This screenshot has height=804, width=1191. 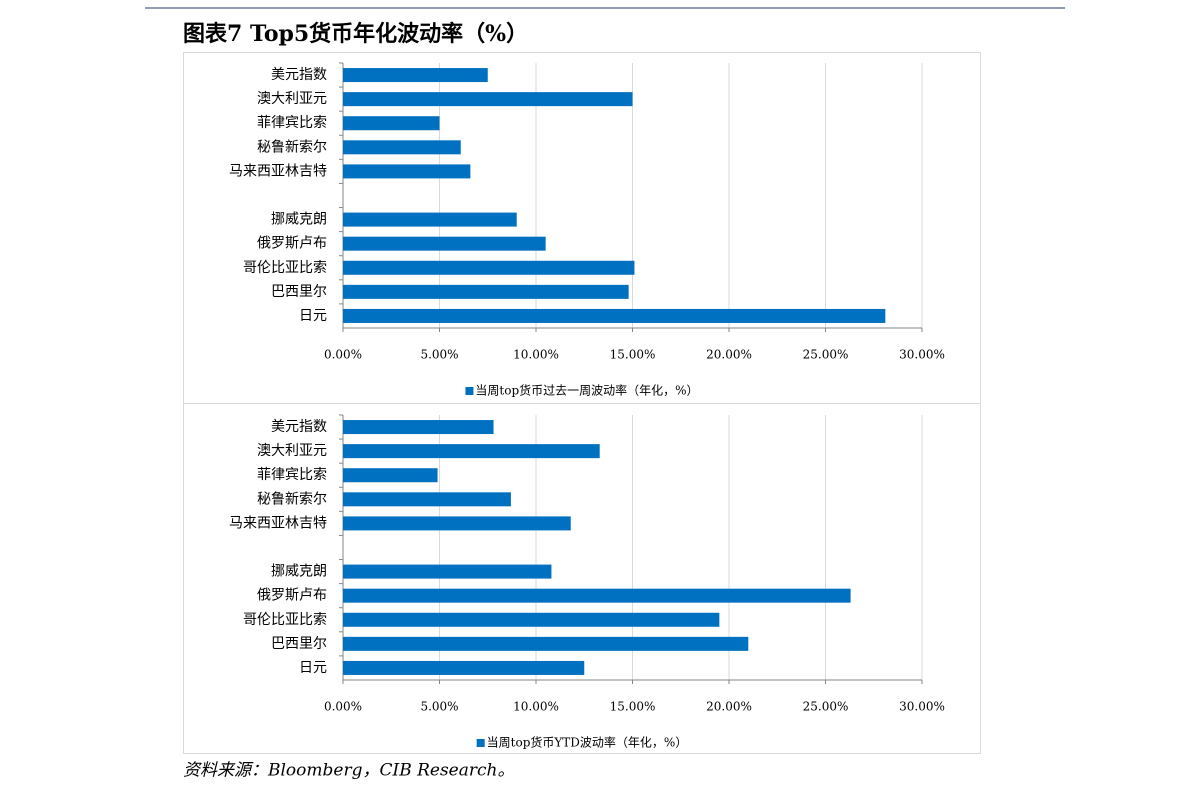 What do you see at coordinates (587, 742) in the screenshot?
I see `legend-label: 当周top货币YTD波动率（年化，%）` at bounding box center [587, 742].